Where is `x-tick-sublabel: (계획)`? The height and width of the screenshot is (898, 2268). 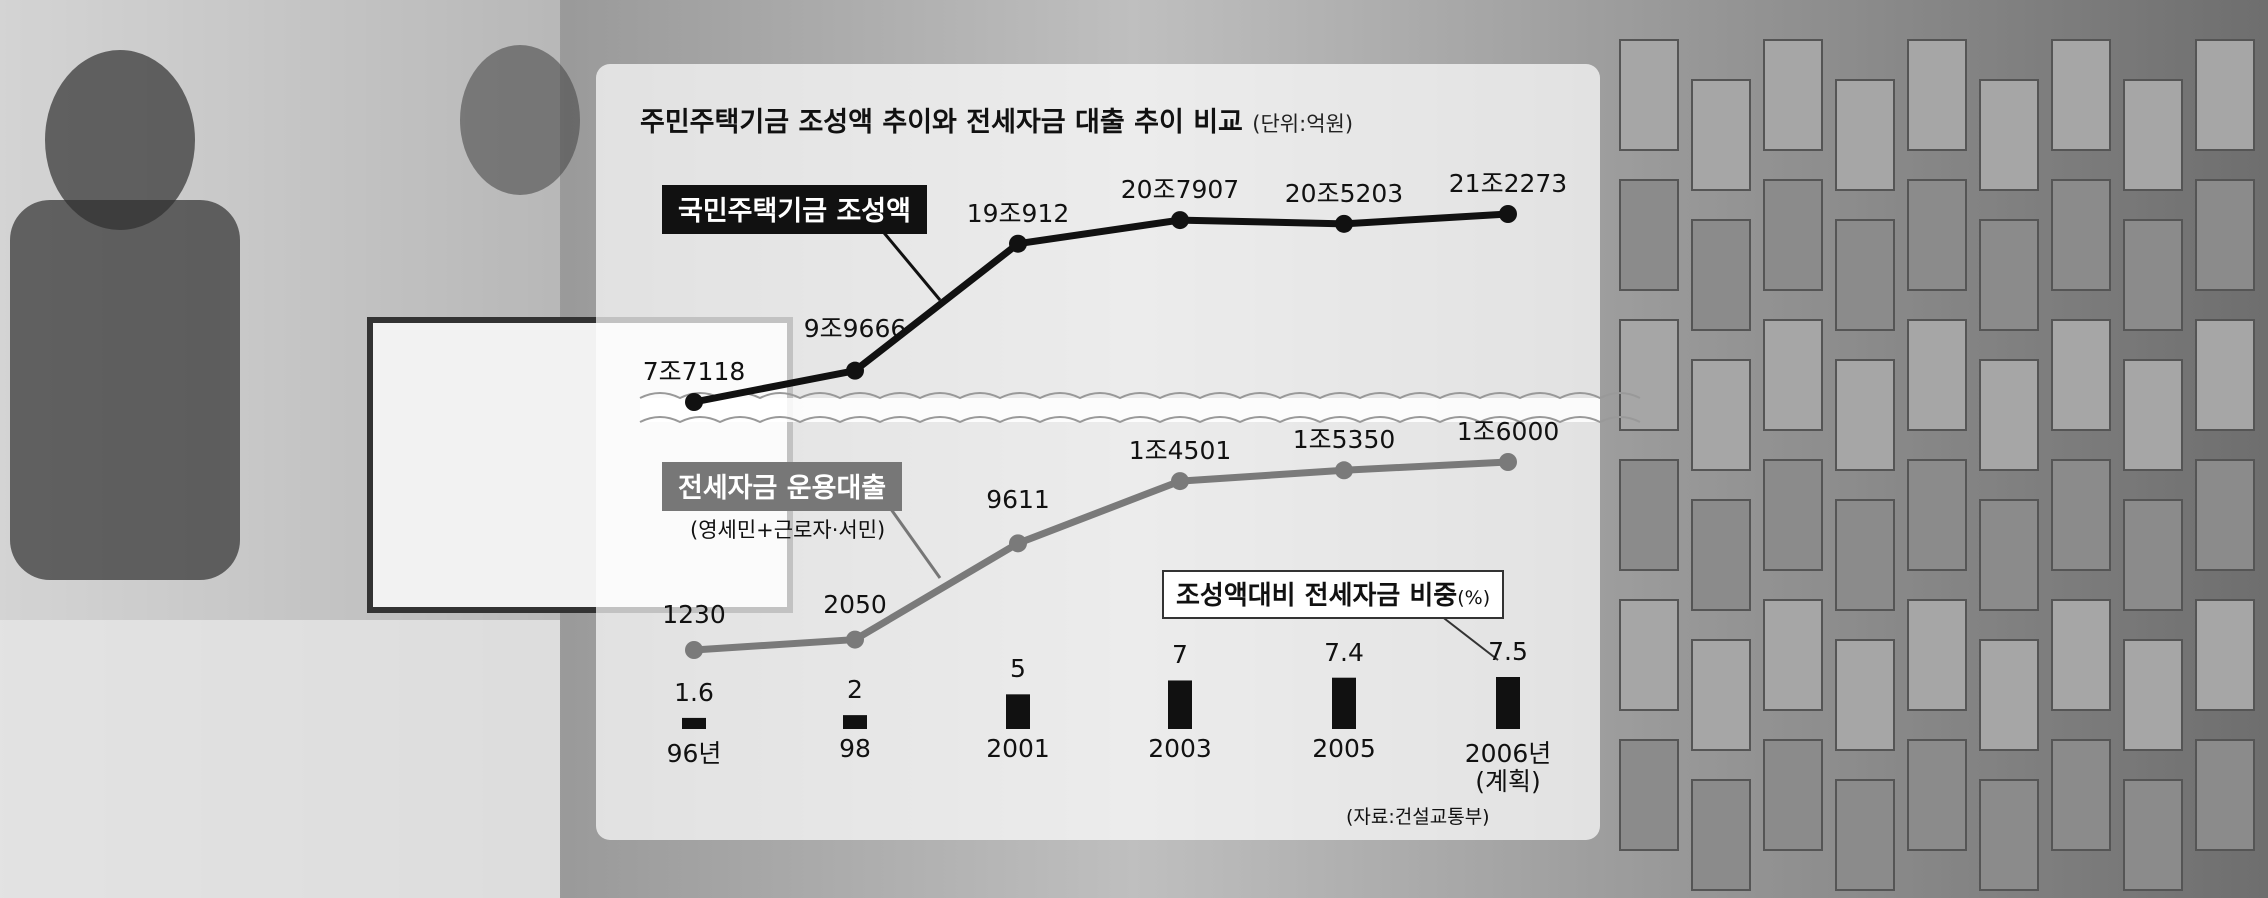
x-tick-sublabel: (계획) is located at coordinates (1508, 781).